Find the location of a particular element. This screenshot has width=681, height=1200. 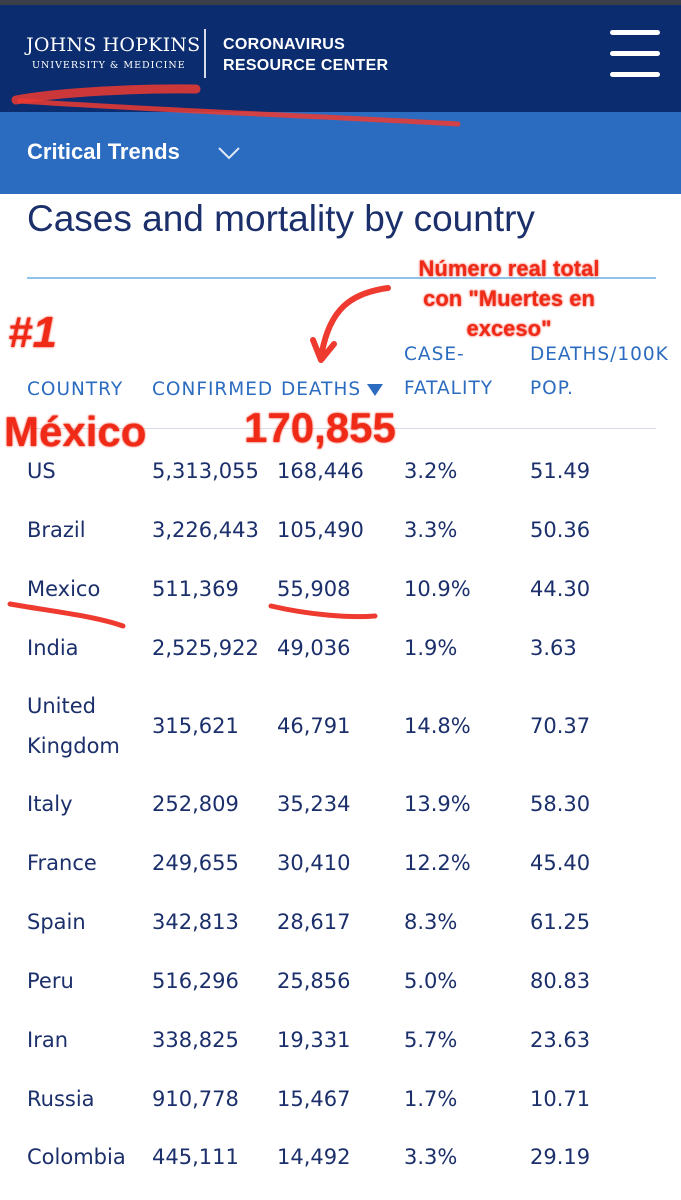

cell-country: United Kingdom is located at coordinates (73, 726).